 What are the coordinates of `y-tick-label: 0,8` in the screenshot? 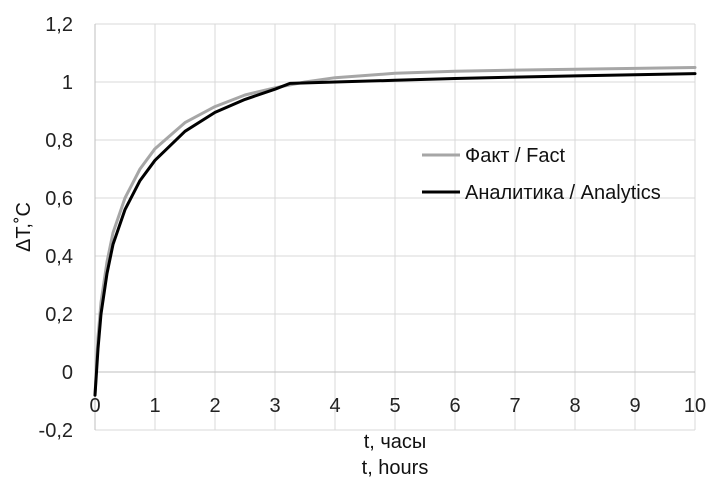 It's located at (59, 141).